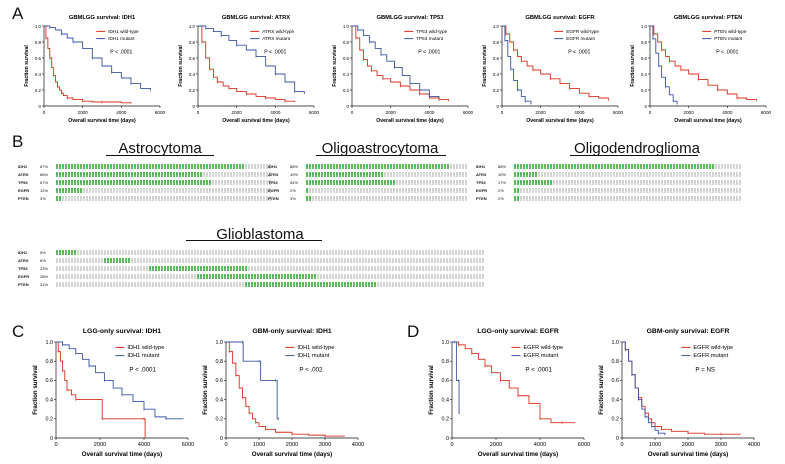  Describe the element at coordinates (220, 343) in the screenshot. I see `y-tick-label: 1.0` at that location.